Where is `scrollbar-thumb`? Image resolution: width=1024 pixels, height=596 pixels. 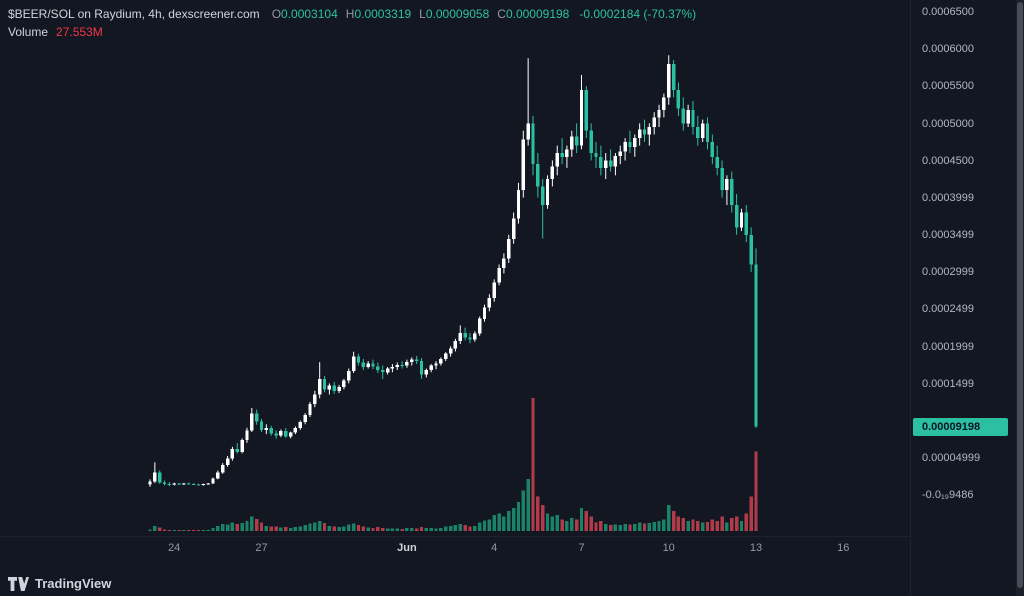
scrollbar-thumb is located at coordinates (1020, 295).